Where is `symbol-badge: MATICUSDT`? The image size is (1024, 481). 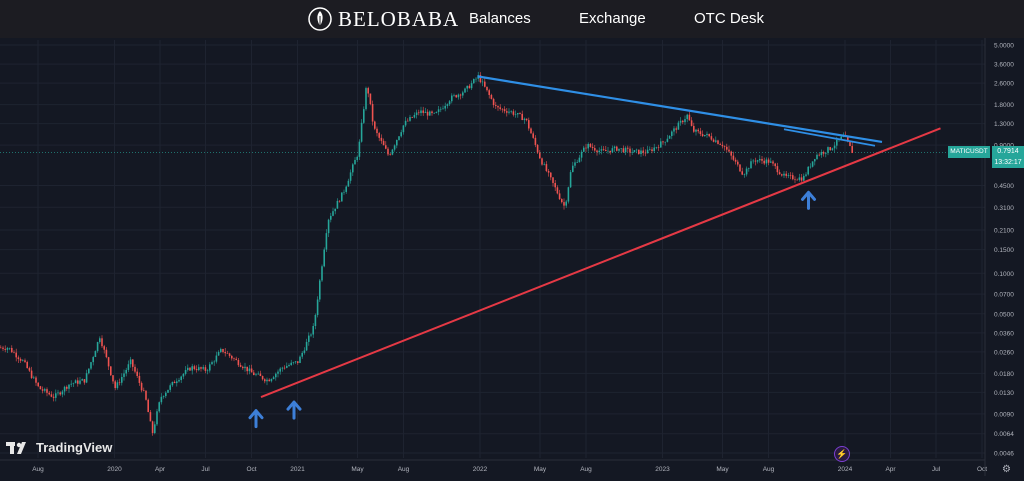 symbol-badge: MATICUSDT is located at coordinates (969, 157).